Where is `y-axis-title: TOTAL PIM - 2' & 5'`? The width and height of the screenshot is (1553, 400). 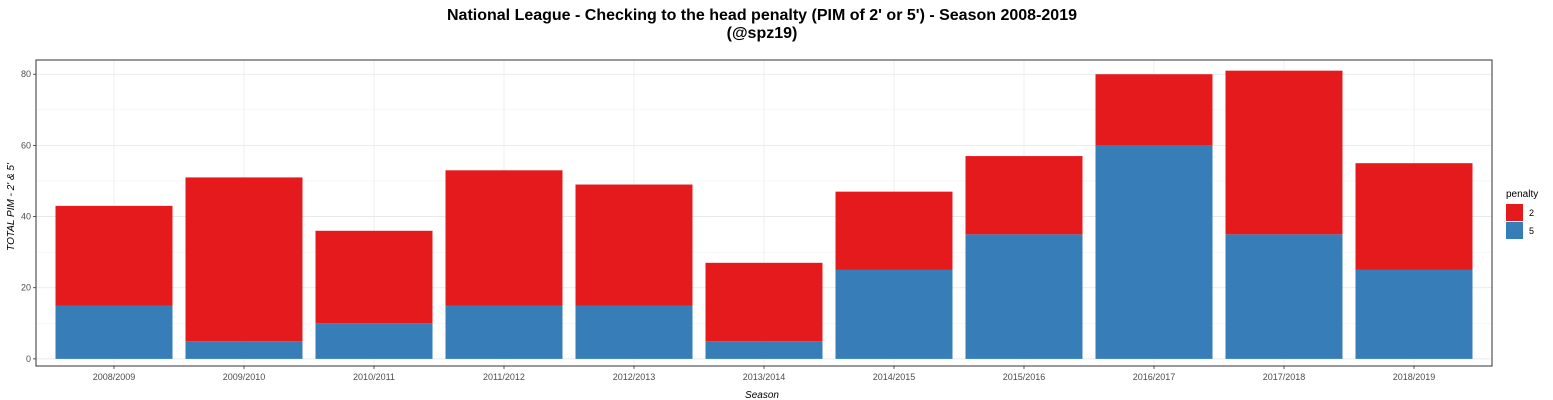 y-axis-title: TOTAL PIM - 2' & 5' is located at coordinates (11, 206).